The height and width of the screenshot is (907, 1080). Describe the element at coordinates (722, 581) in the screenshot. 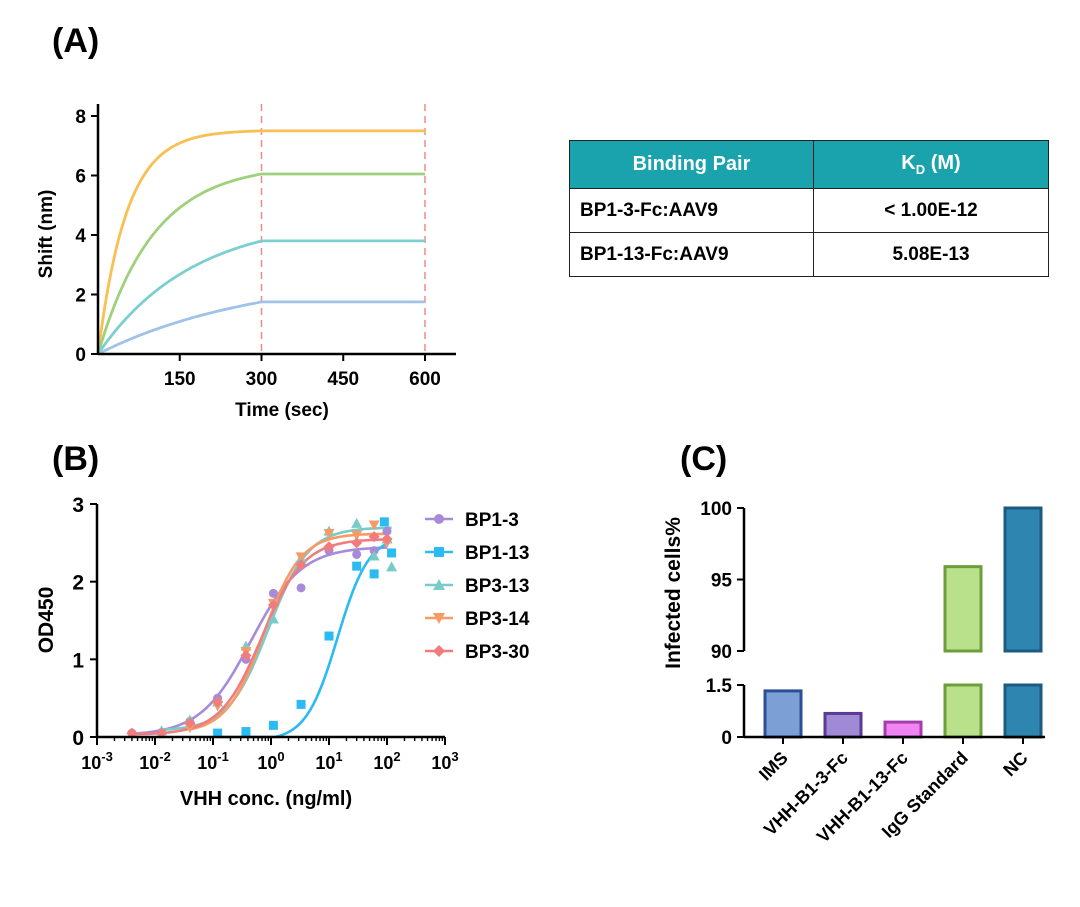

I see `y-tick-label: 95` at that location.